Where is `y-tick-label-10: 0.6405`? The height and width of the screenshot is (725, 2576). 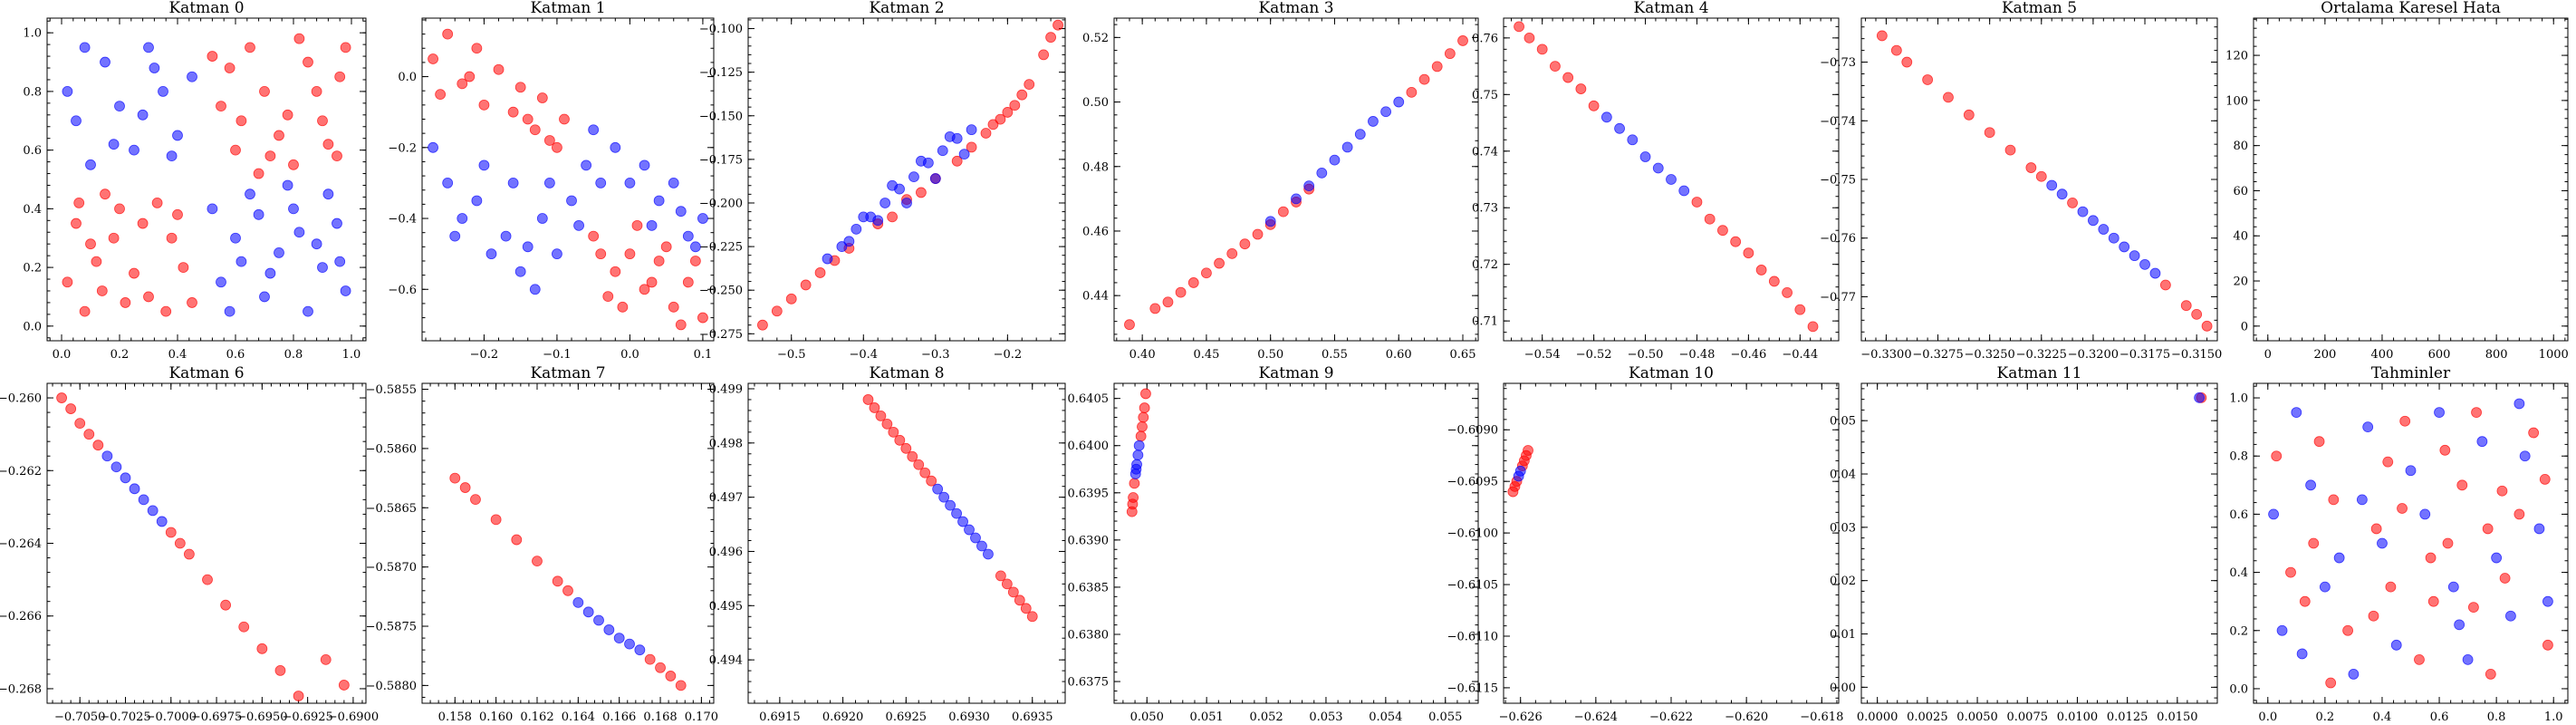
y-tick-label-10: 0.6405 is located at coordinates (1089, 399).